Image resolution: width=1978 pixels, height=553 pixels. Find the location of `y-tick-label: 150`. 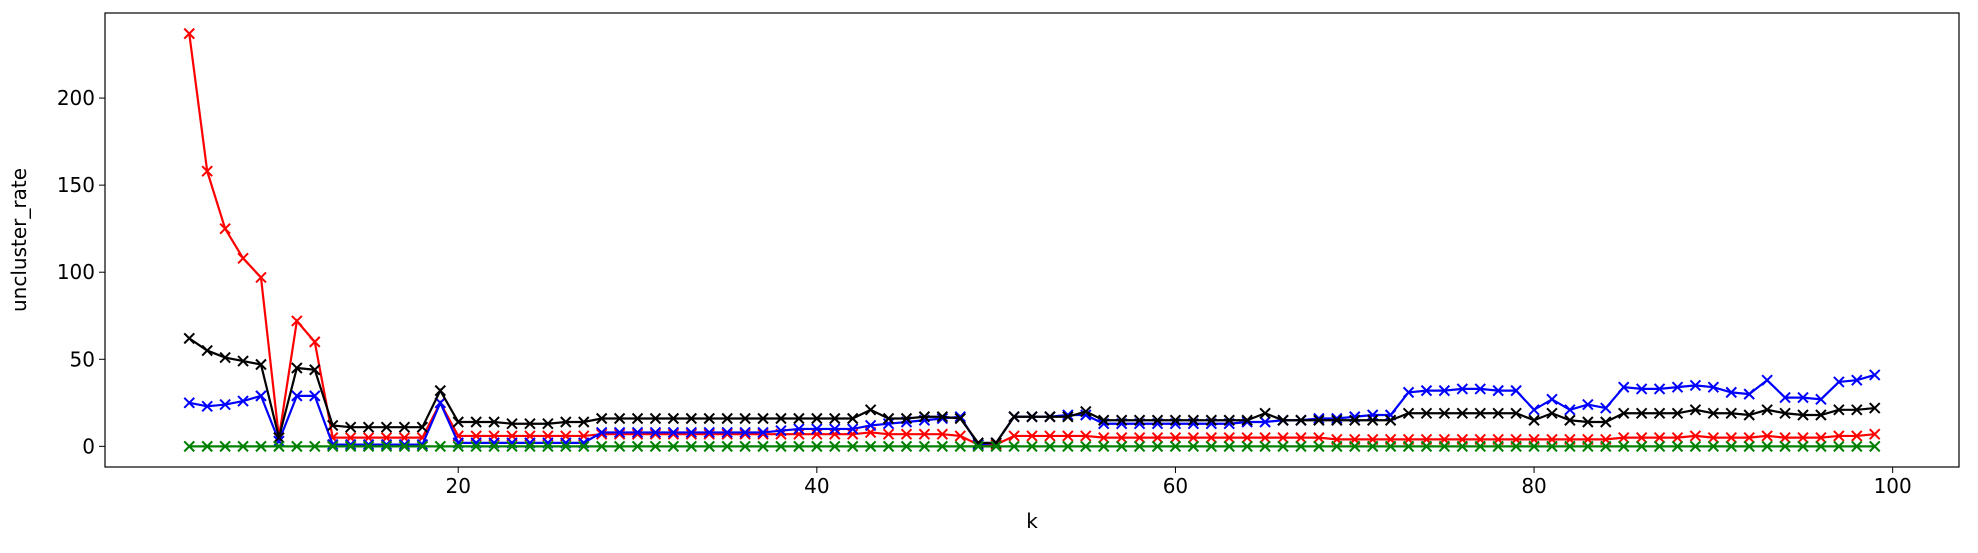

y-tick-label: 150 is located at coordinates (76, 185).